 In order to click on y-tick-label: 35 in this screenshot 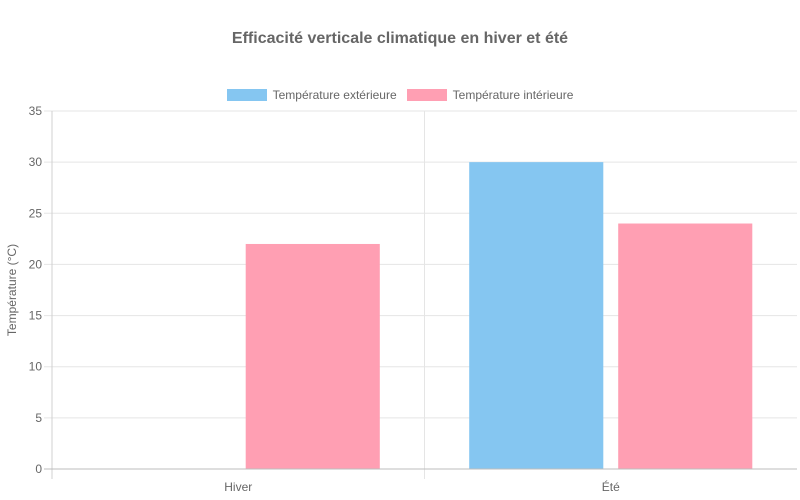, I will do `click(36, 111)`.